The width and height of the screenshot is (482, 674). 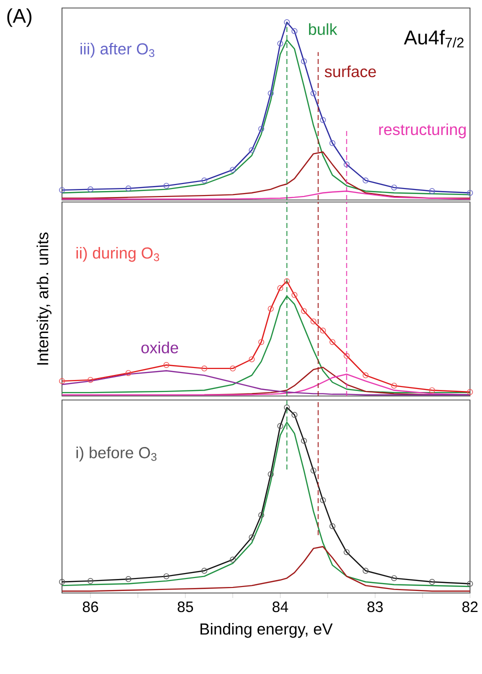 I want to click on x-tick-label: 86, so click(x=90, y=607).